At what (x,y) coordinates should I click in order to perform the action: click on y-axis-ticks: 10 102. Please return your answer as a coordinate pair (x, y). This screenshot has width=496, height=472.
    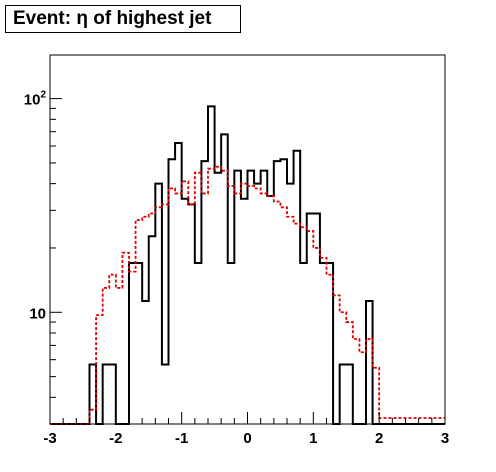
    Looking at the image, I should click on (43, 257).